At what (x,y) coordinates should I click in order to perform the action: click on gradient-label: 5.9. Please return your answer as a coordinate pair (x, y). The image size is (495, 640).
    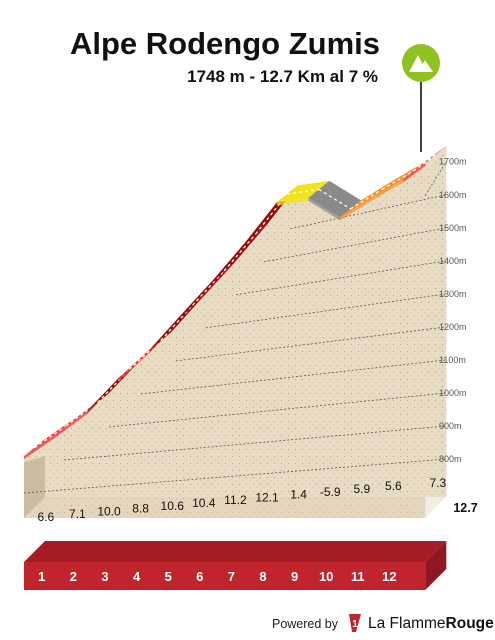
    Looking at the image, I should click on (361, 489).